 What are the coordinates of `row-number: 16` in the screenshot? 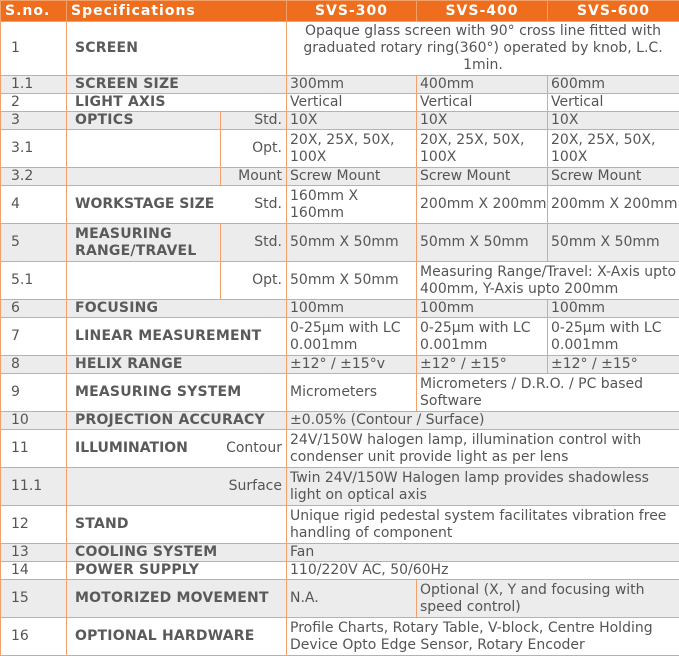 It's located at (34, 637).